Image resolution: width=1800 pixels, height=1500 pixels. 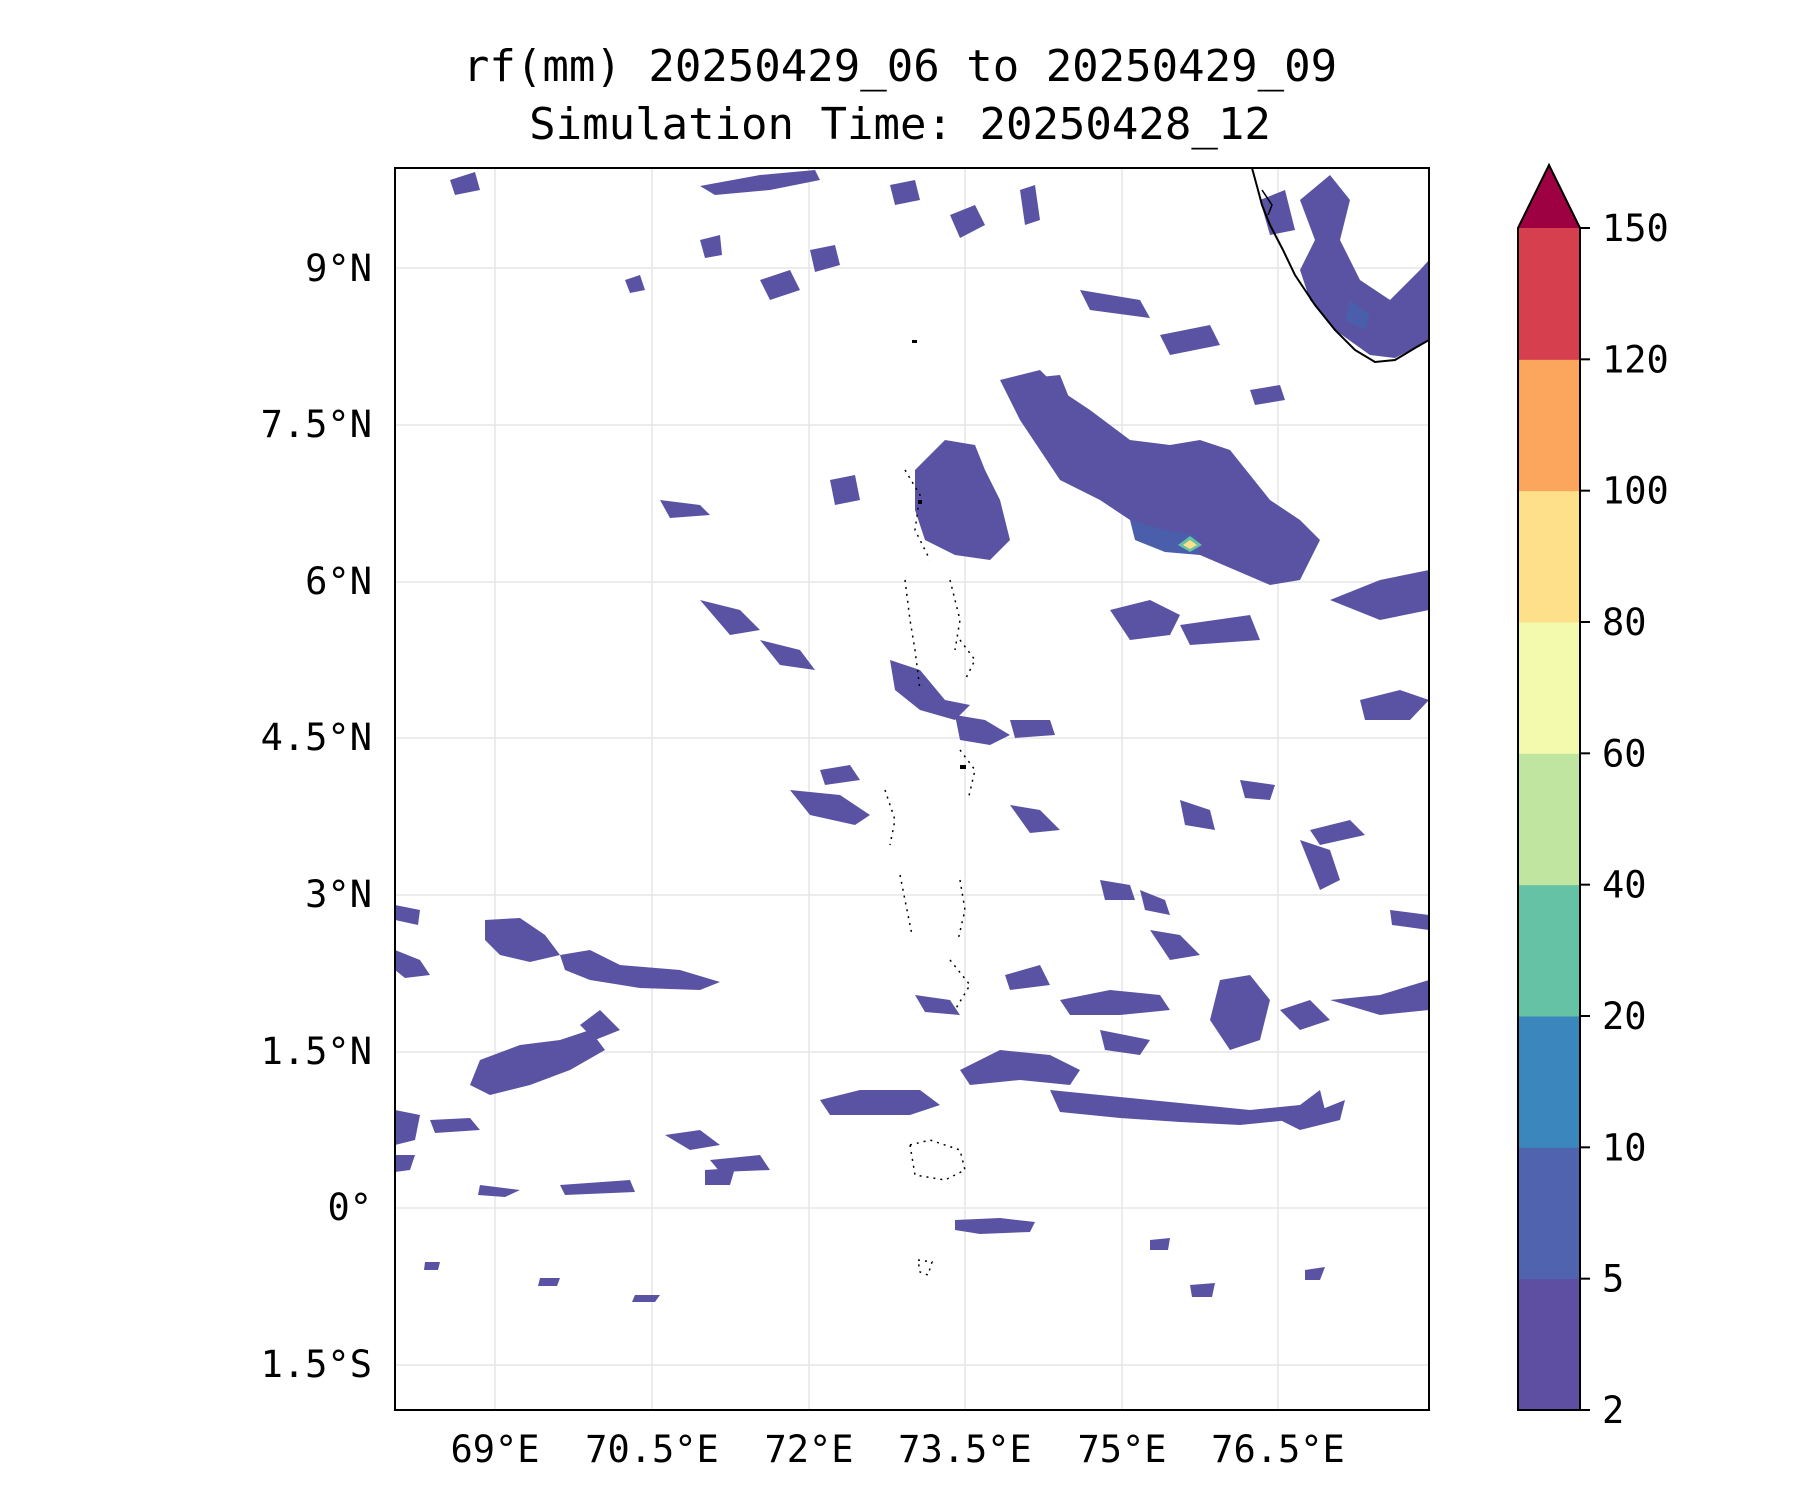 I want to click on lat-tick-label: 0°, so click(x=349, y=1207).